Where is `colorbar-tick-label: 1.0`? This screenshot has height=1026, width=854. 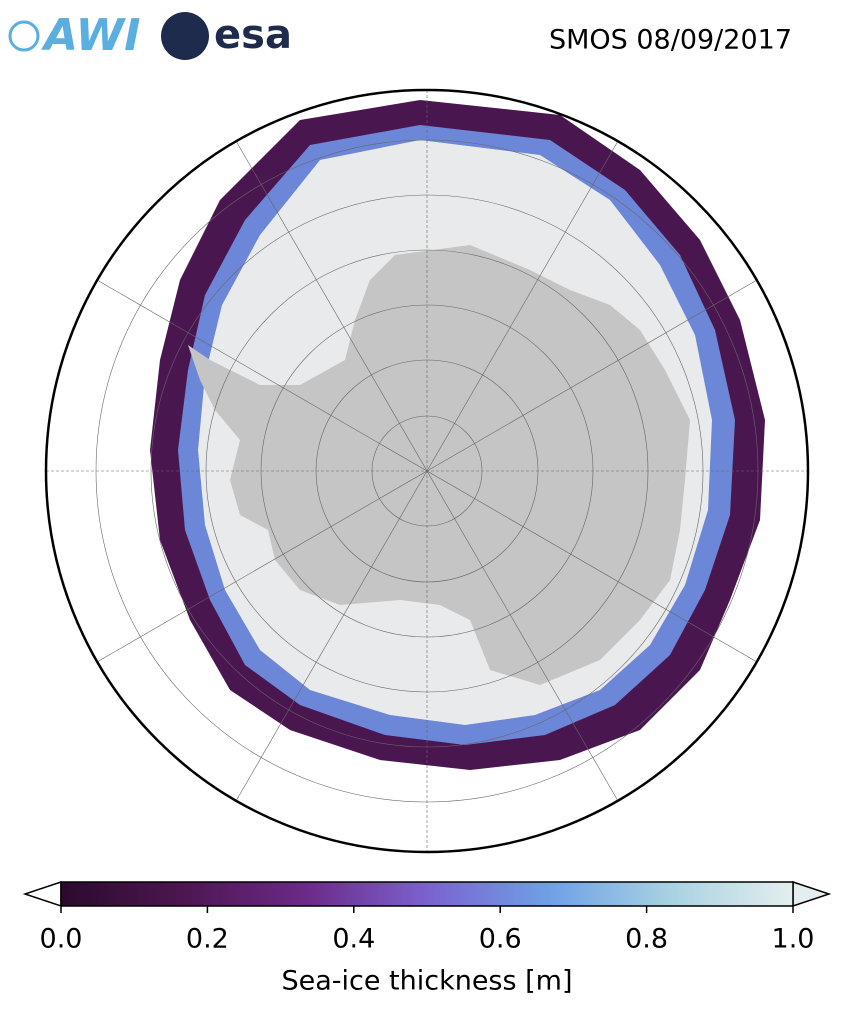
colorbar-tick-label: 1.0 is located at coordinates (793, 939).